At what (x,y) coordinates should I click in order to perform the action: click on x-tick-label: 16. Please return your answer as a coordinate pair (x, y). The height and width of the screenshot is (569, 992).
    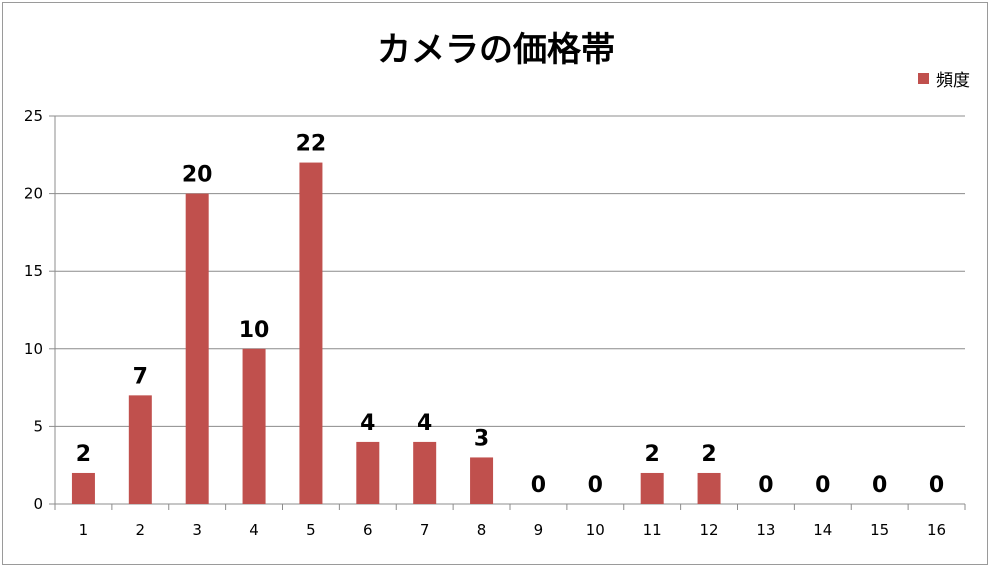
    Looking at the image, I should click on (936, 530).